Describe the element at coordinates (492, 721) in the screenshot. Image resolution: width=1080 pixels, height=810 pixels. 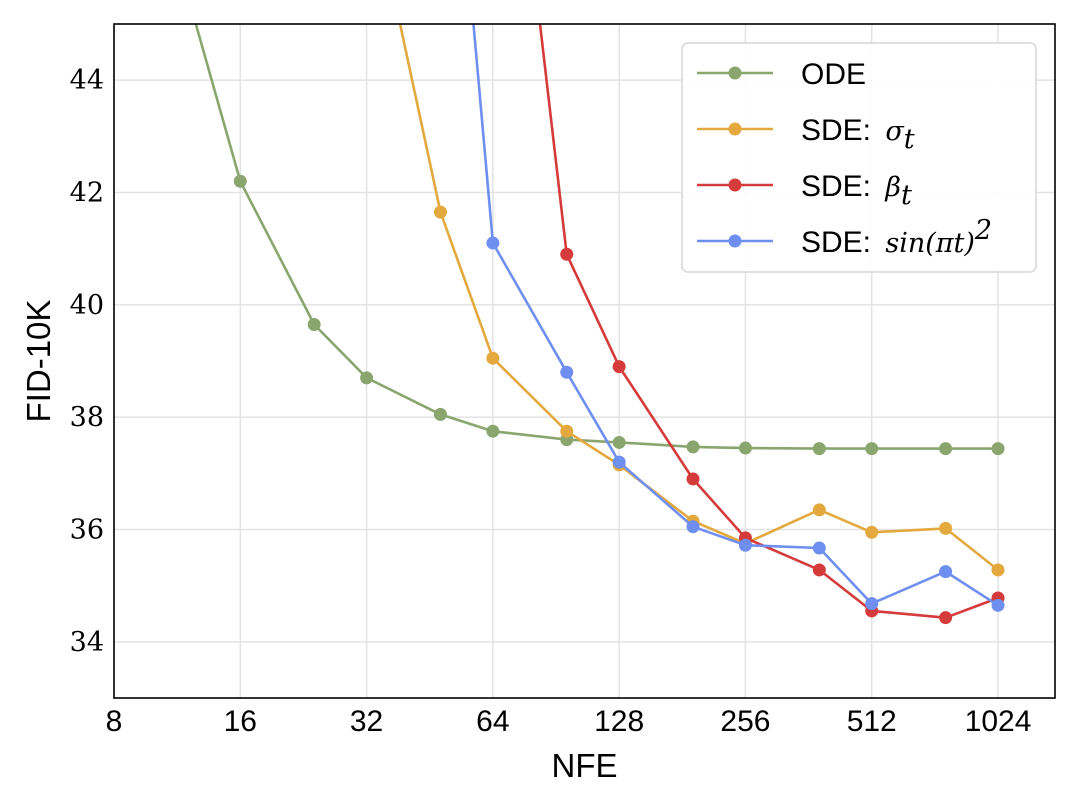
I see `x-tick-label-64: 64` at that location.